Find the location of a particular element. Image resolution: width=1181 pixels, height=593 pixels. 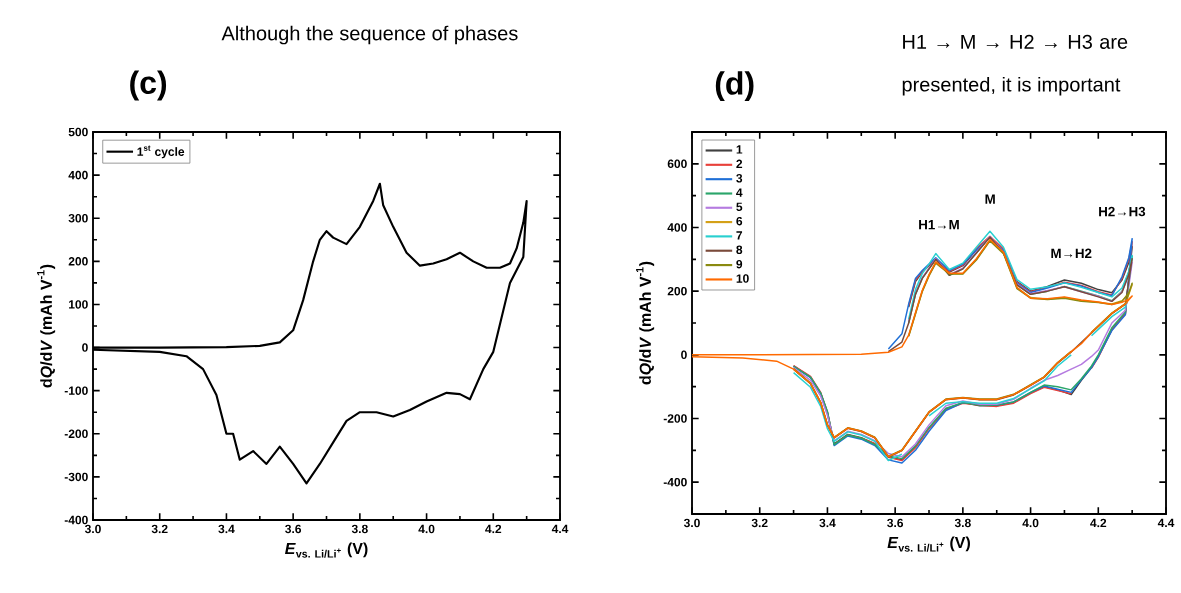

y-tick-label: -300 is located at coordinates (76, 477).